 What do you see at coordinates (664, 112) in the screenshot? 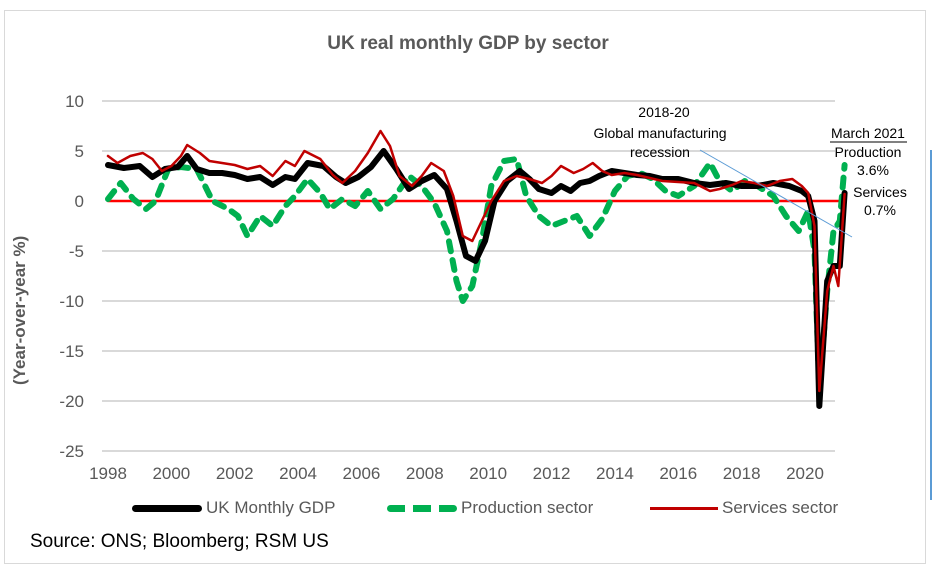
I see `annotation-manufacturing-recession: 2018-20` at bounding box center [664, 112].